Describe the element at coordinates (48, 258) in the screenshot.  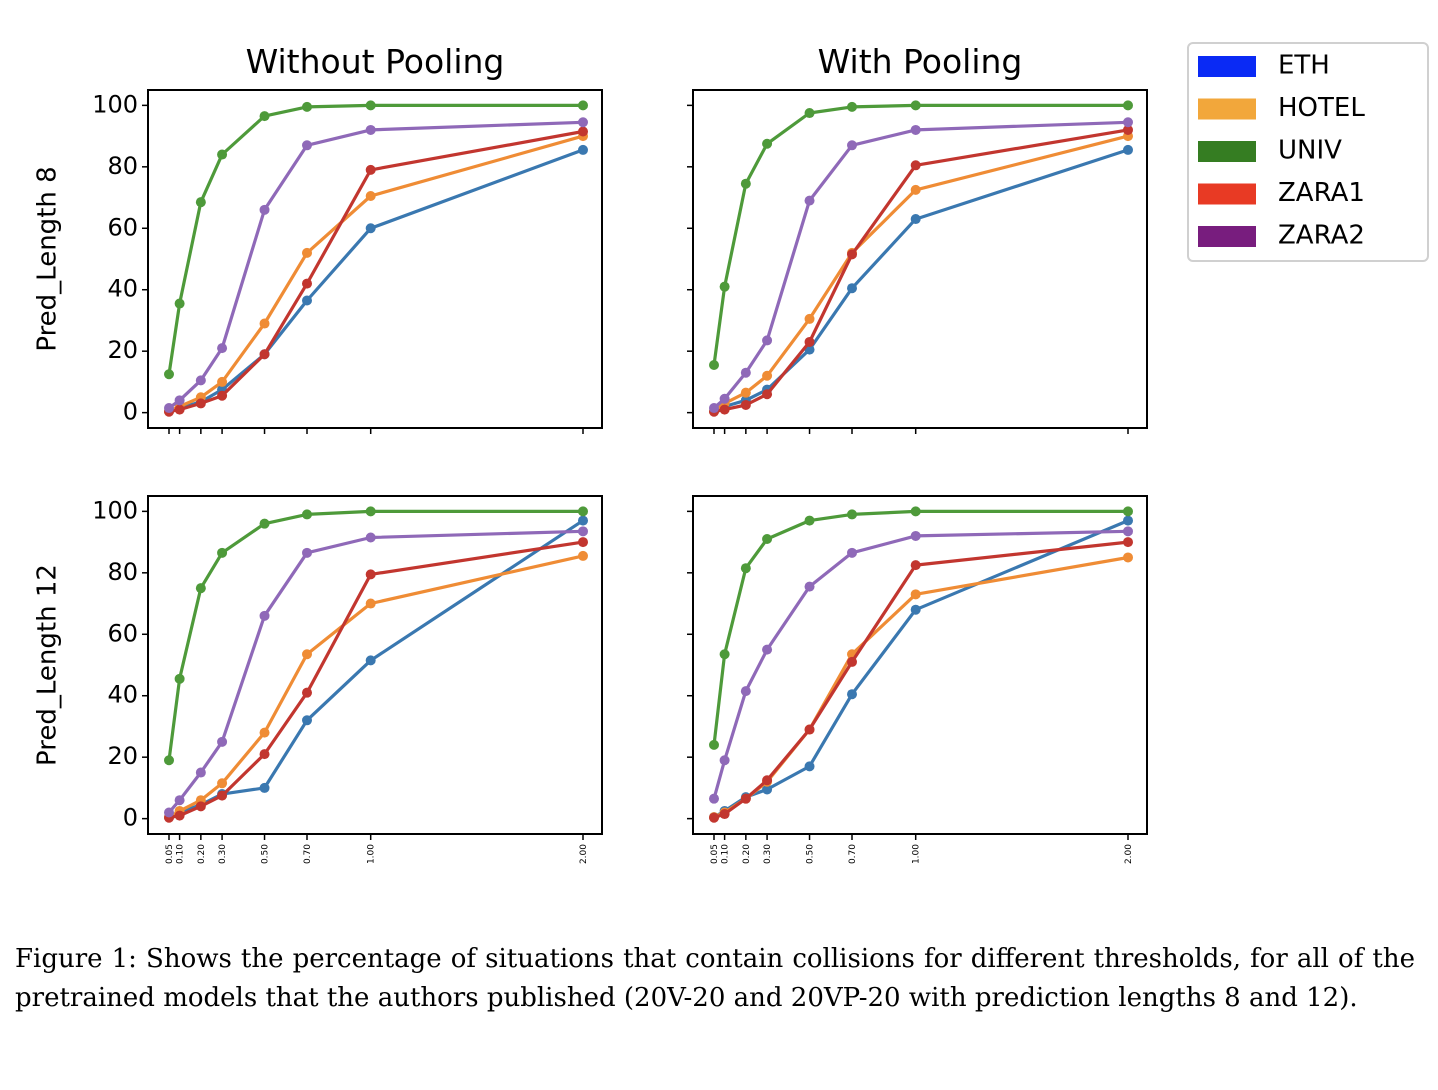
I see `y-axis-label: Pred_Length 8` at that location.